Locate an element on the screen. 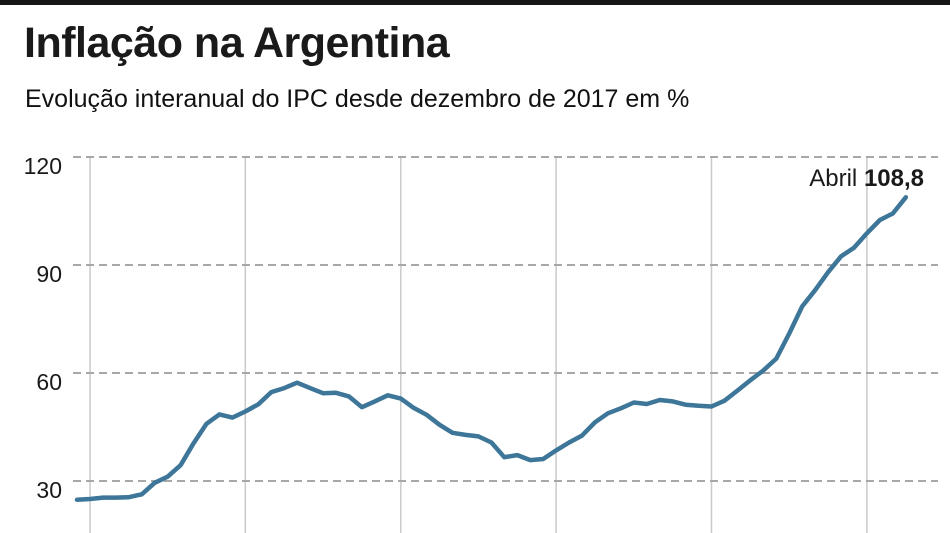  y-axis-tick-label: 120 is located at coordinates (42, 166).